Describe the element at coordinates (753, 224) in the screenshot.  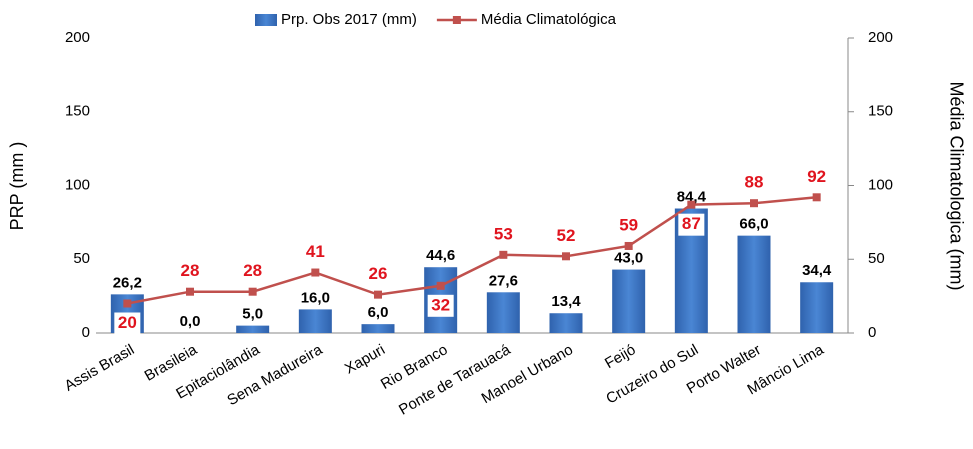
I see `bar-value-label: 66,0` at that location.